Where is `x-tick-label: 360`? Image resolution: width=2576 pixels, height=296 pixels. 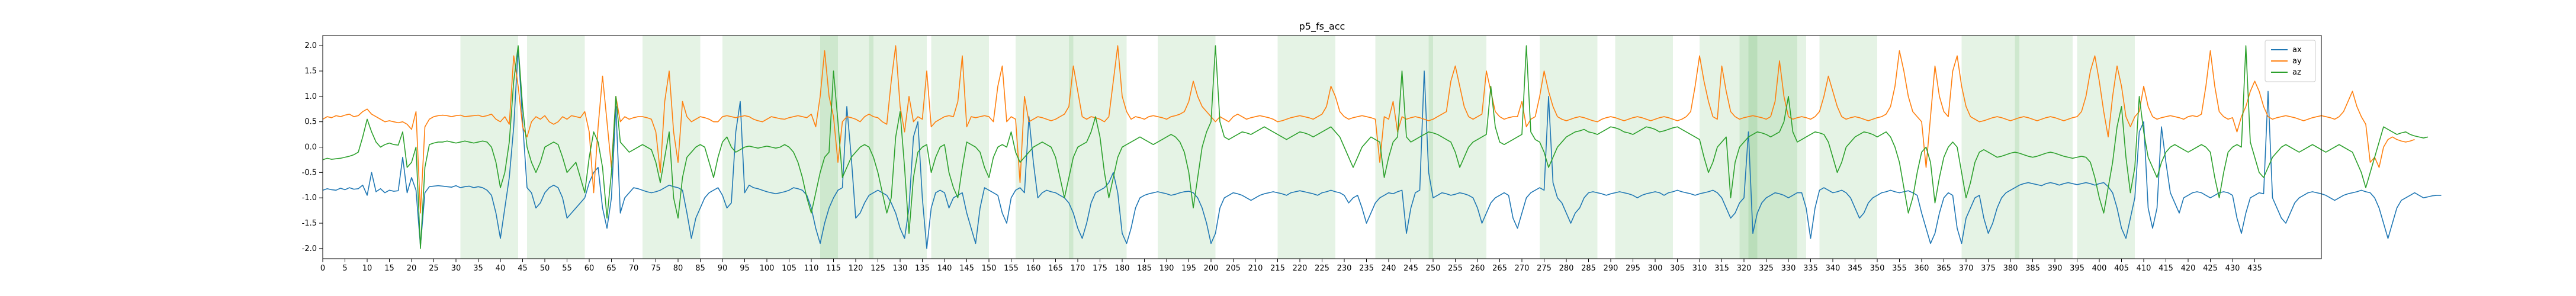
x-tick-label: 360 is located at coordinates (1922, 268).